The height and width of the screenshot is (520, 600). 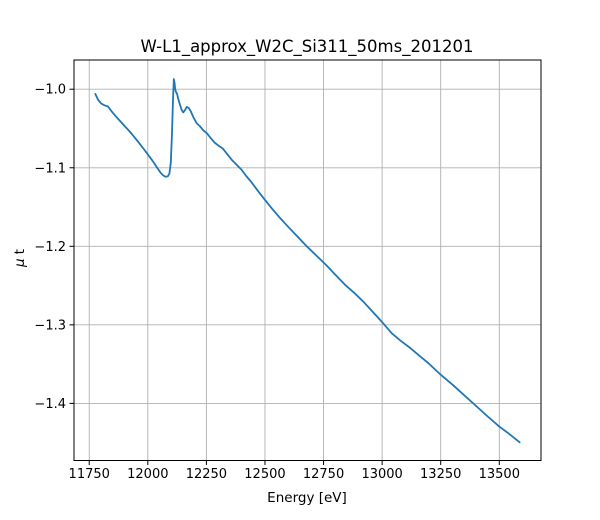 I want to click on x-tick-label: 12500, so click(x=264, y=474).